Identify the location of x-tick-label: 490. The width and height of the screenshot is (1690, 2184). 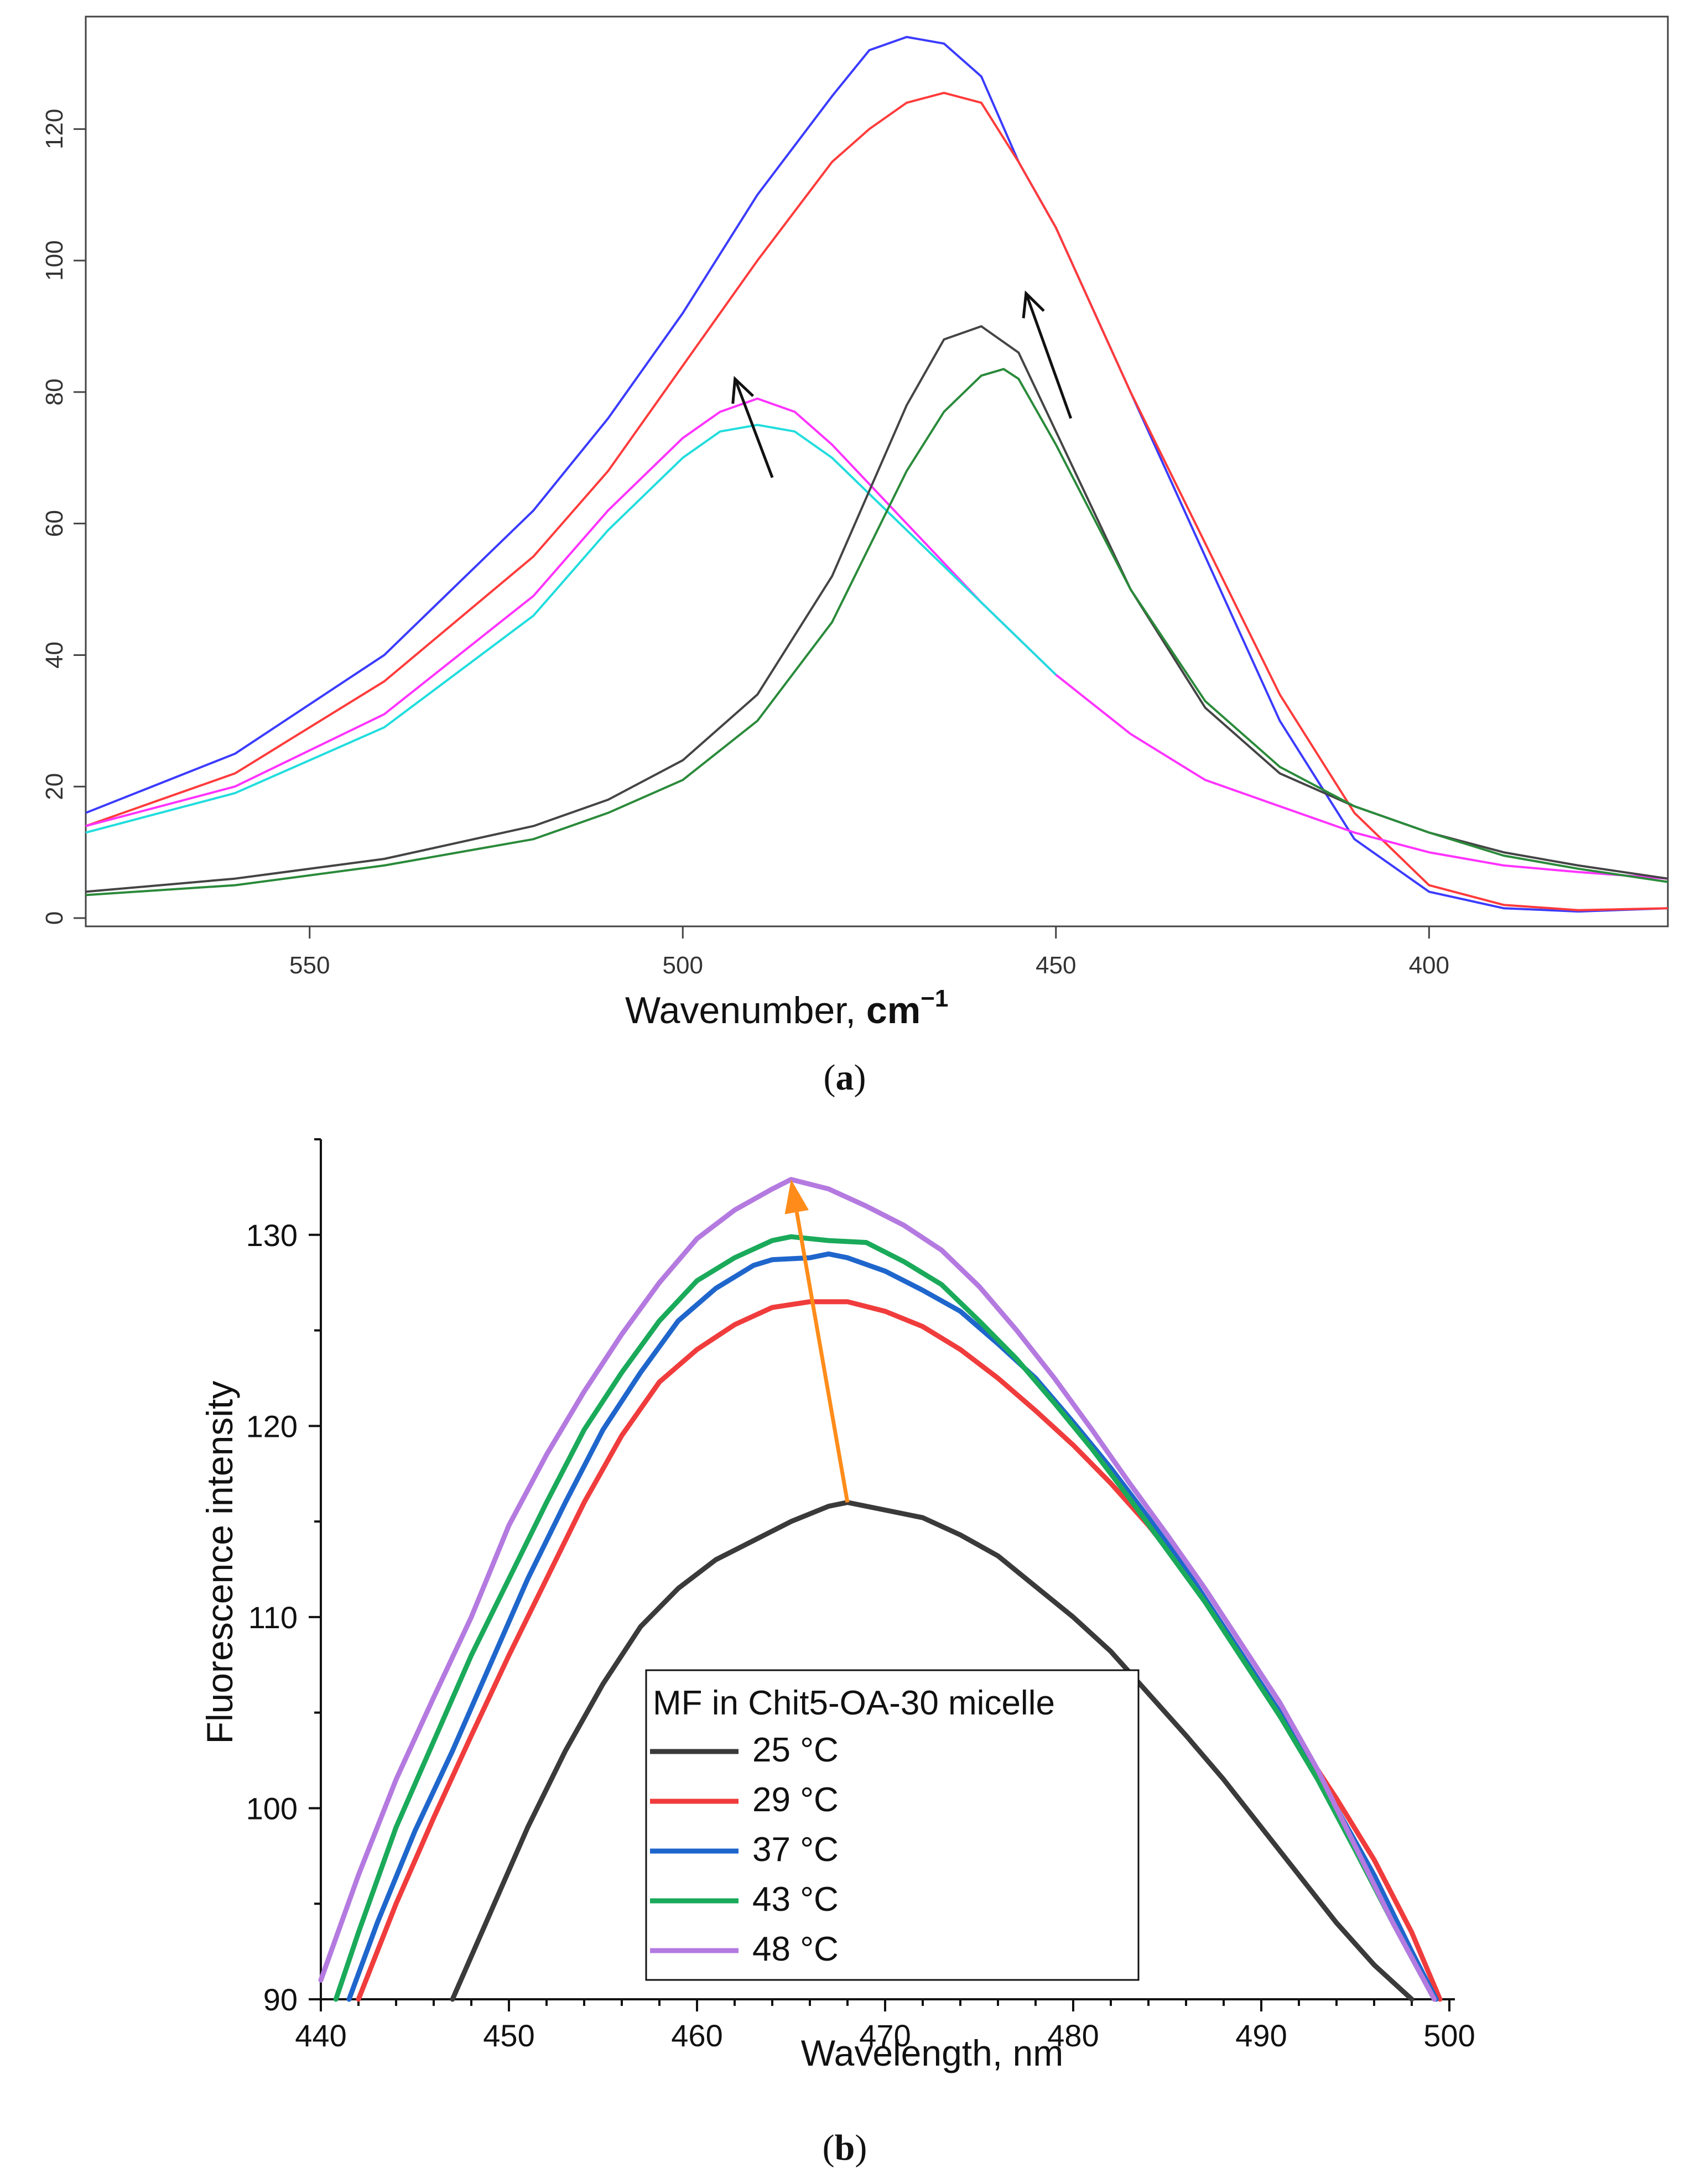
(1261, 2036).